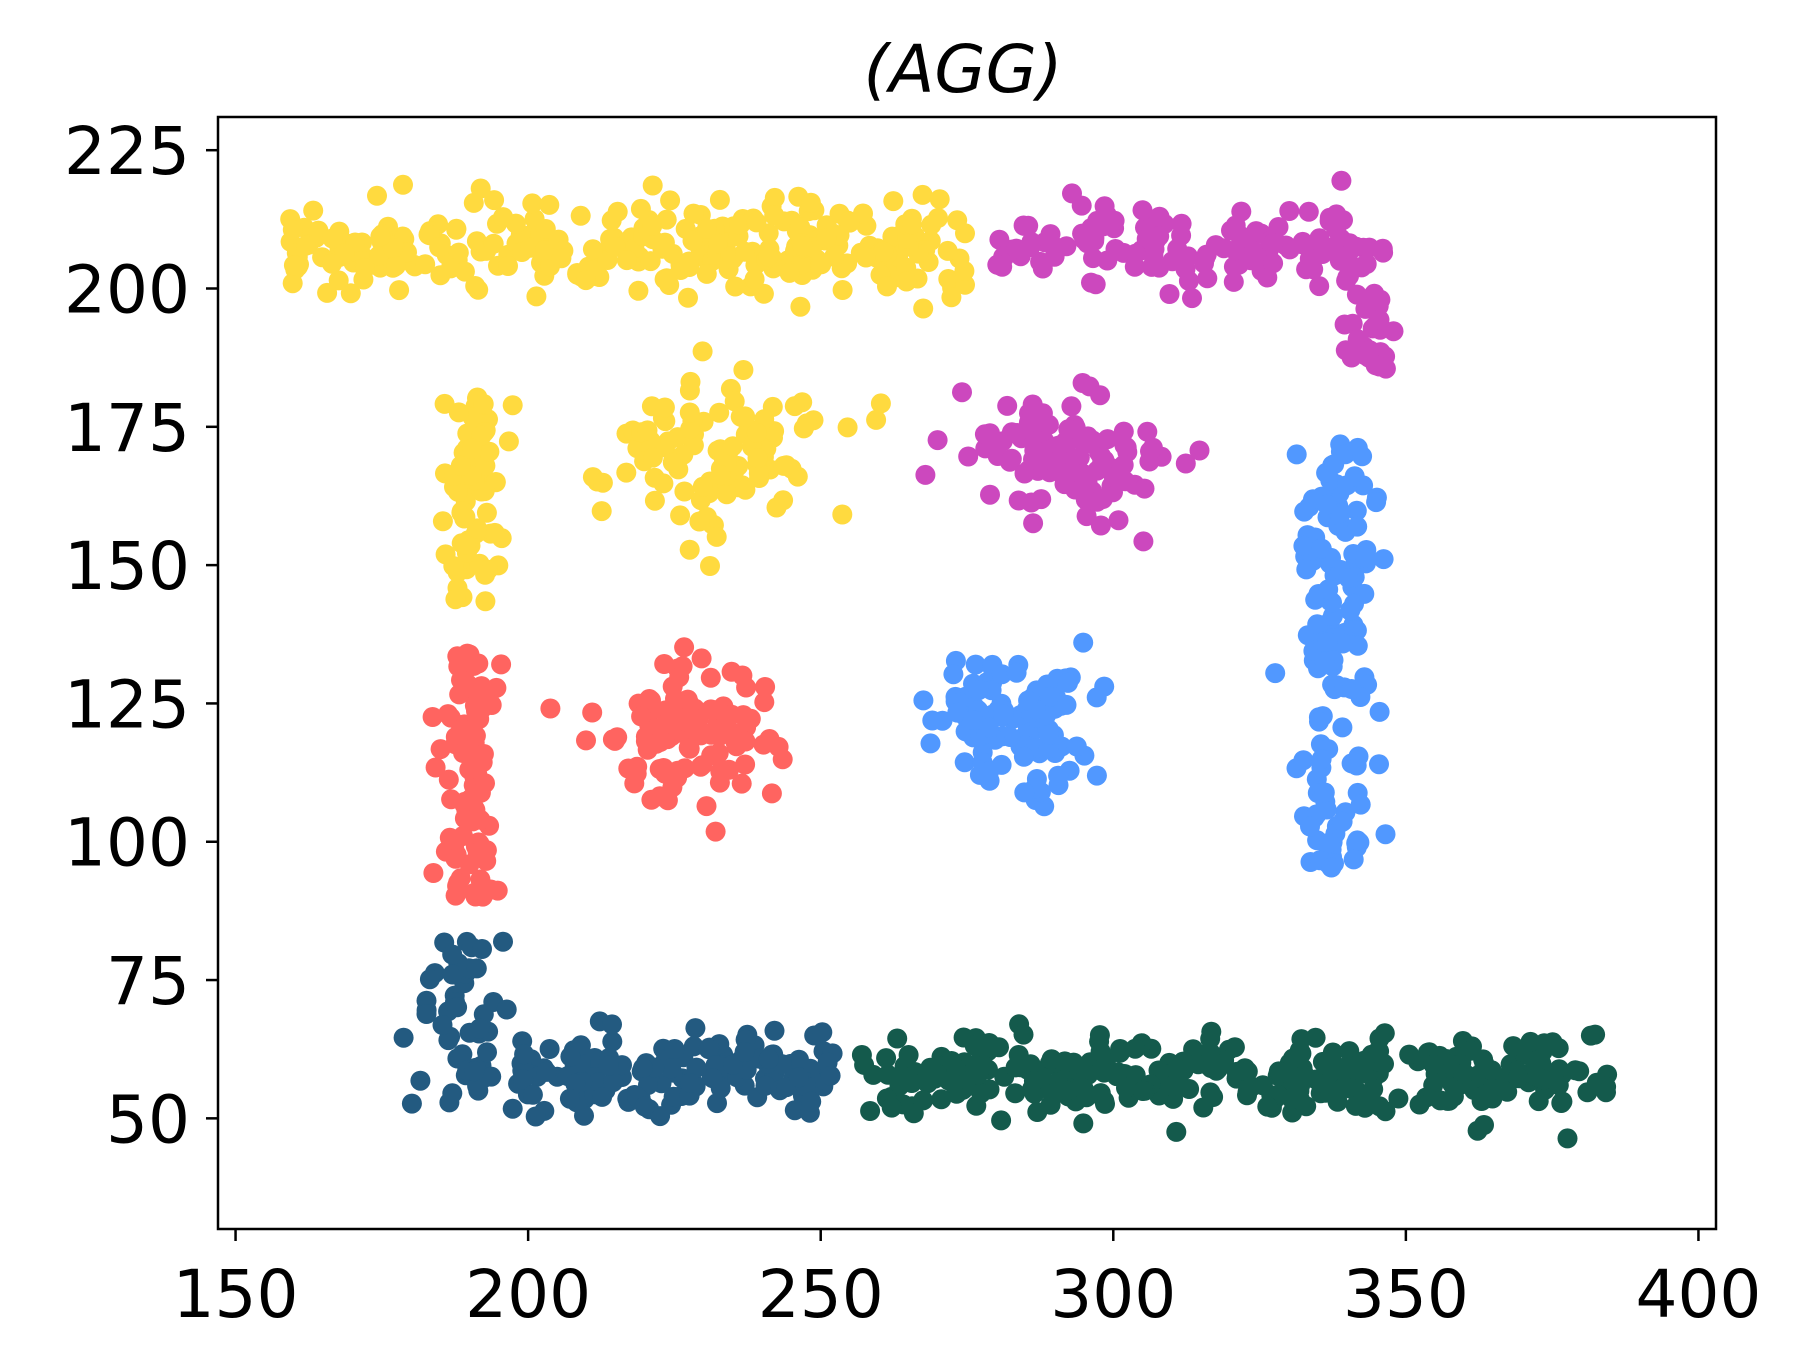 The image size is (1800, 1367). I want to click on y-tick-label: 200, so click(127, 290).